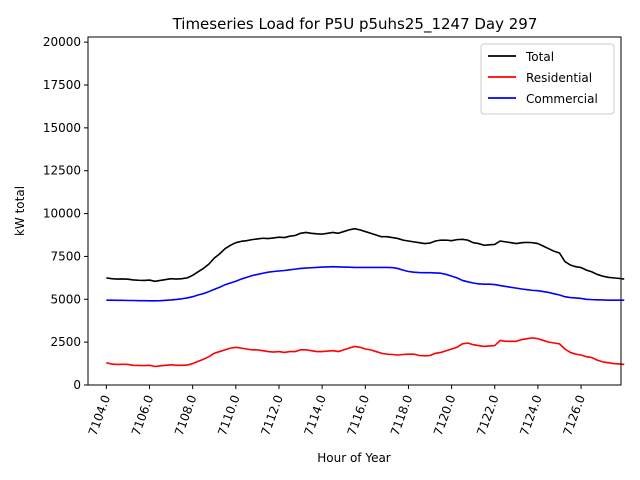  Describe the element at coordinates (539, 57) in the screenshot. I see `legend-label-total: Total` at that location.